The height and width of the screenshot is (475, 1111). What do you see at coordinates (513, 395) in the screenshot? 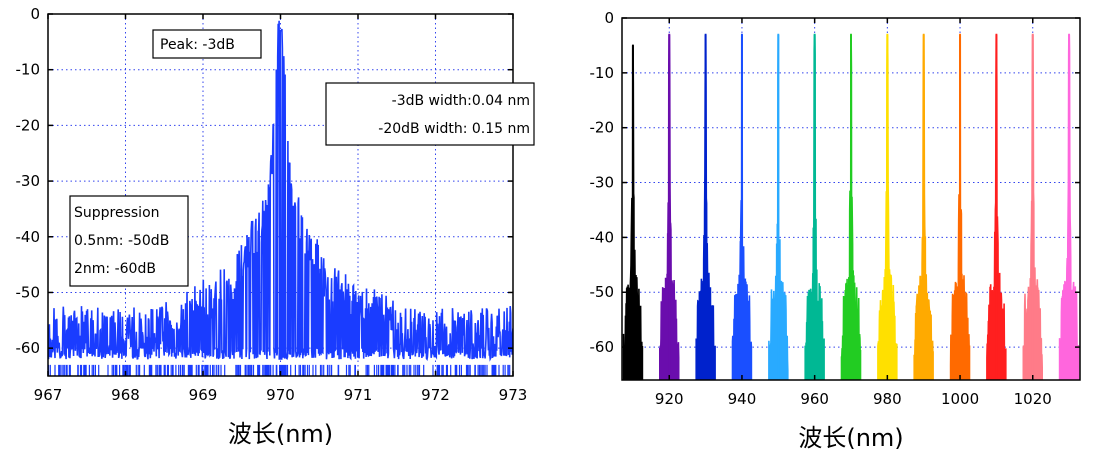
I see `x-tick-label: 973` at bounding box center [513, 395].